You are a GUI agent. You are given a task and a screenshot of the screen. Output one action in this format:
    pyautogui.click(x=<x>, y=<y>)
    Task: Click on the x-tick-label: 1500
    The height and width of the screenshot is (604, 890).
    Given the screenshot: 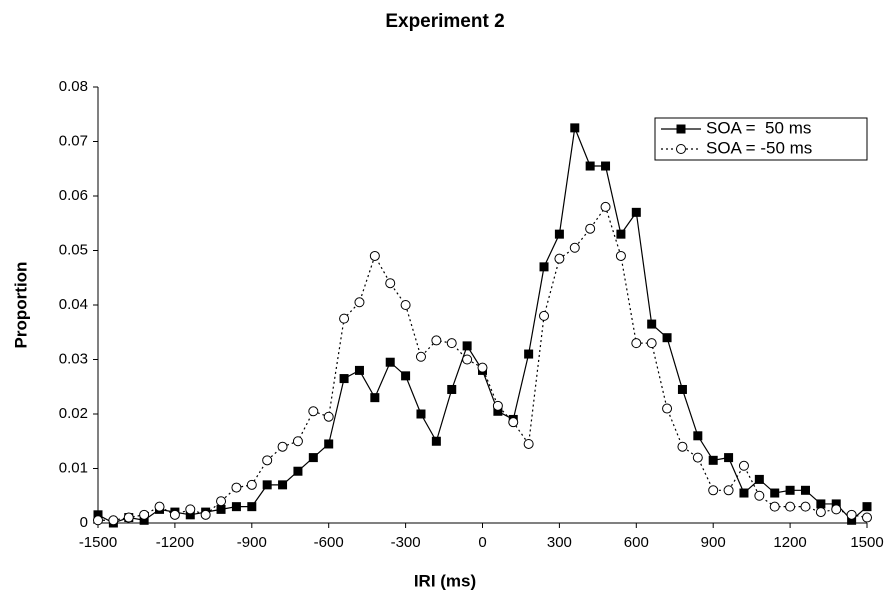 What is the action you would take?
    pyautogui.click(x=866, y=542)
    